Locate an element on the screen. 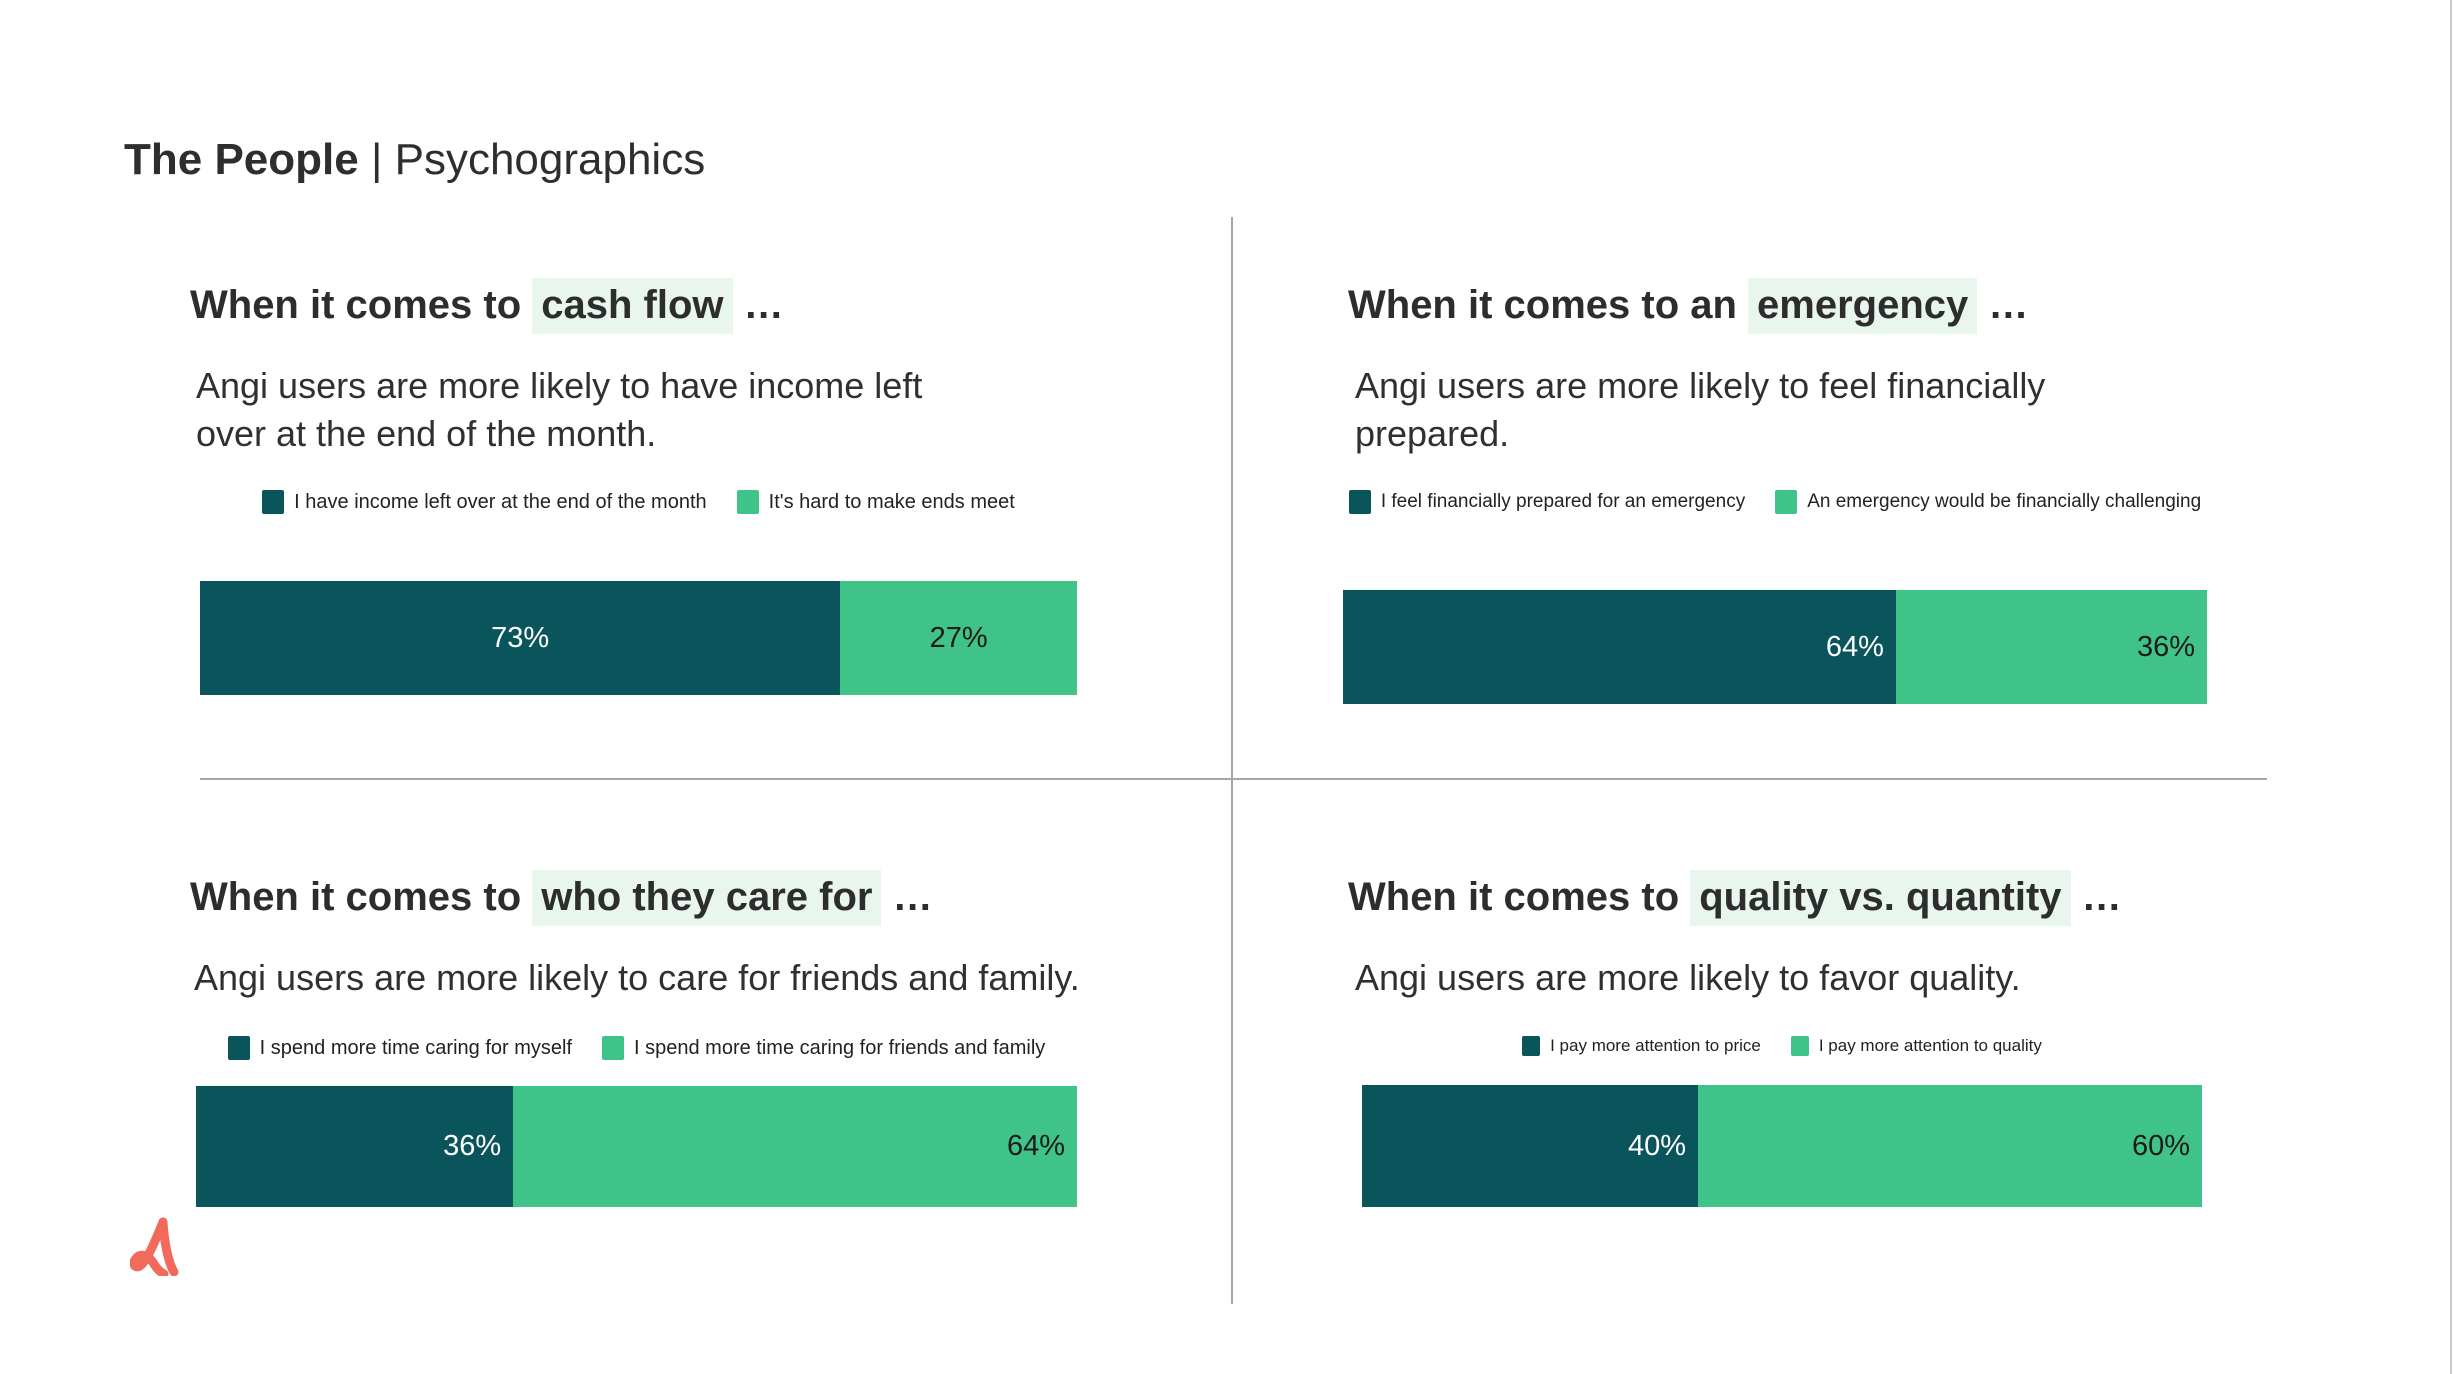 The height and width of the screenshot is (1374, 2454). legend-item: I pay more attention to price is located at coordinates (1641, 1046).